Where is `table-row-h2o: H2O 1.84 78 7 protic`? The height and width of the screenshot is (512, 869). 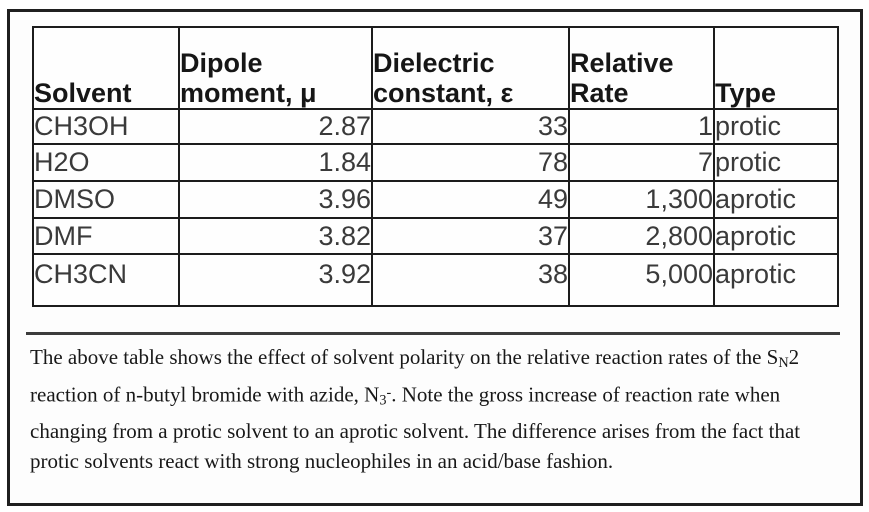
table-row-h2o: H2O 1.84 78 7 protic is located at coordinates (435, 162).